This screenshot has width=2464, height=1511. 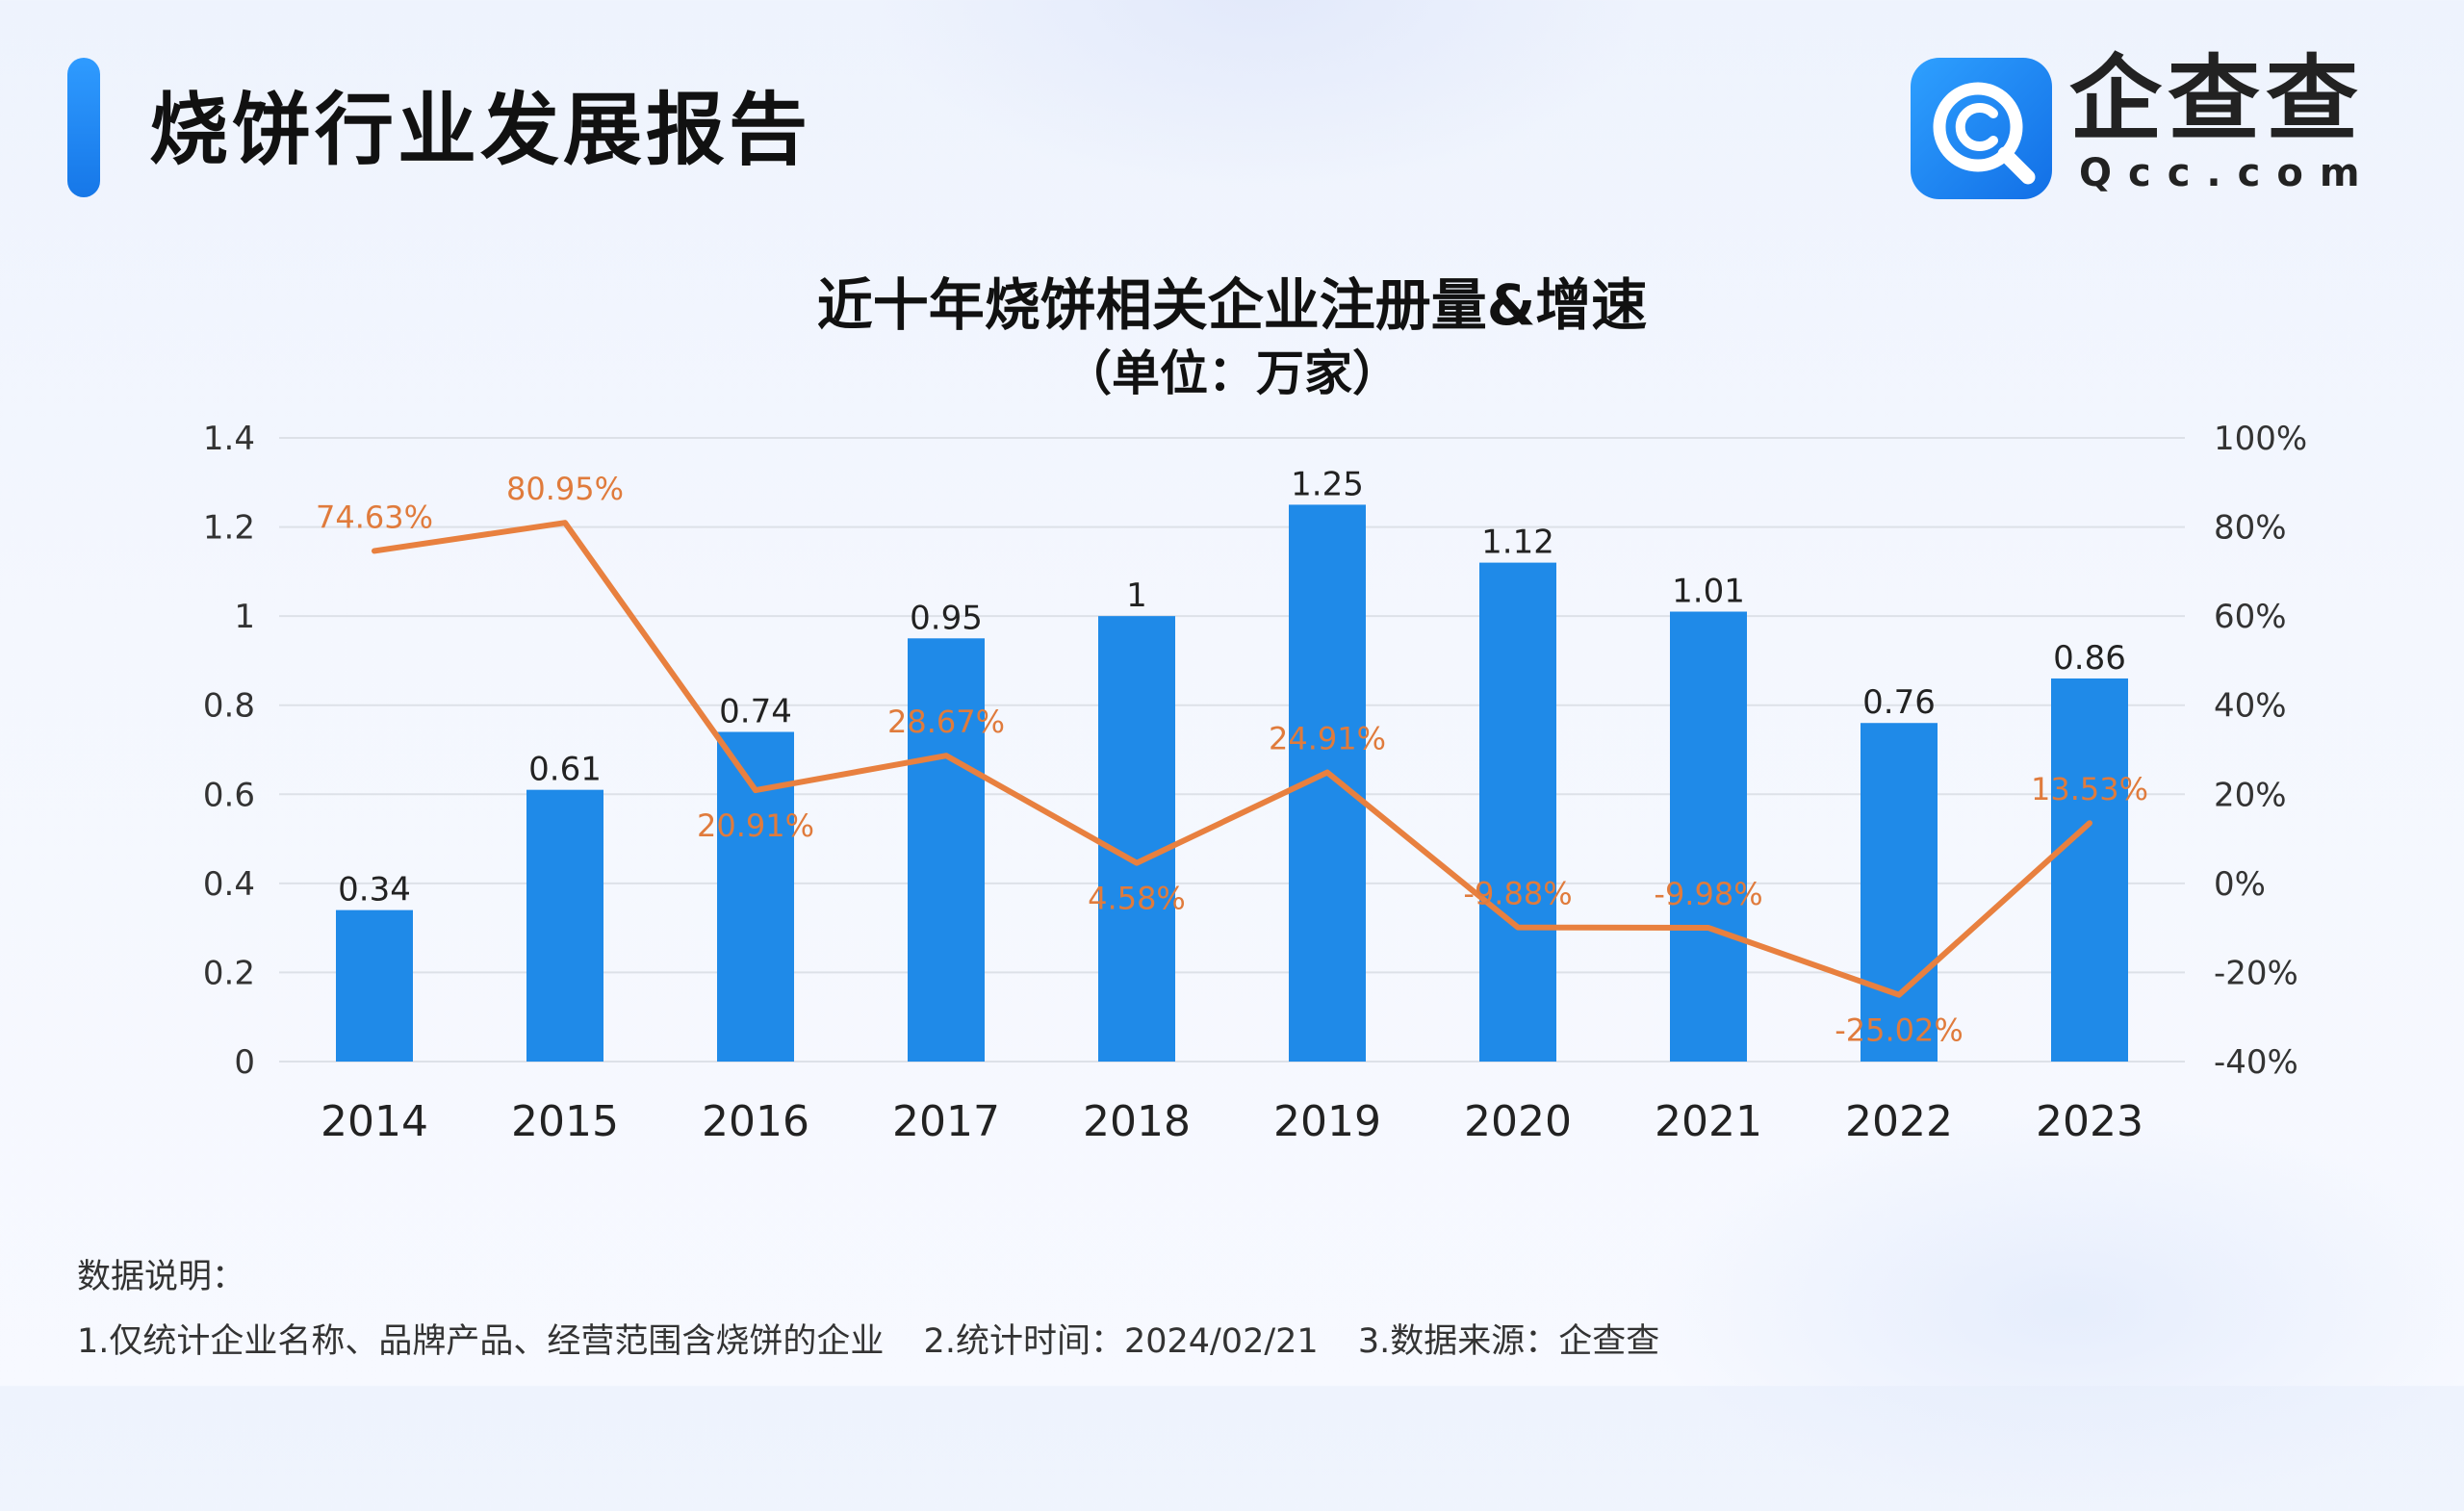 What do you see at coordinates (2256, 973) in the screenshot?
I see `y-right-tick-label: -20%` at bounding box center [2256, 973].